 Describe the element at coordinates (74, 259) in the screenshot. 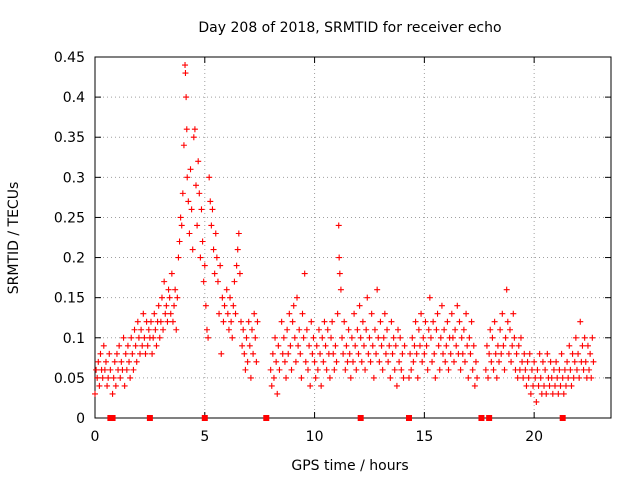

I see `y-tick-label: 0.2` at that location.